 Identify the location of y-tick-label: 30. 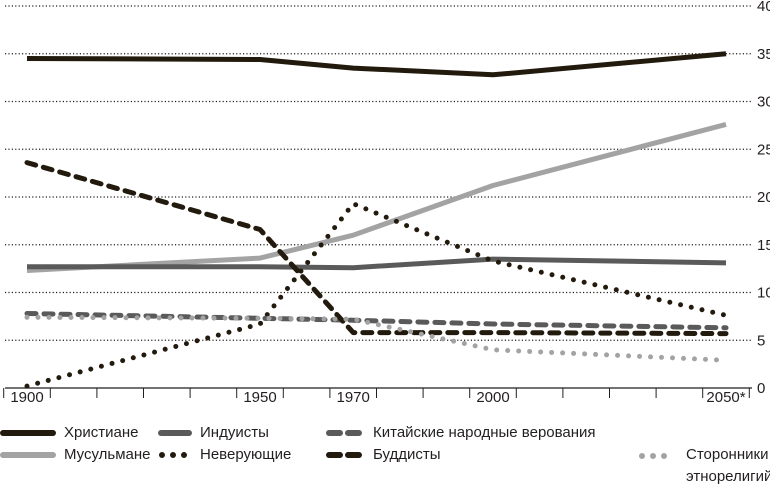
(763, 102).